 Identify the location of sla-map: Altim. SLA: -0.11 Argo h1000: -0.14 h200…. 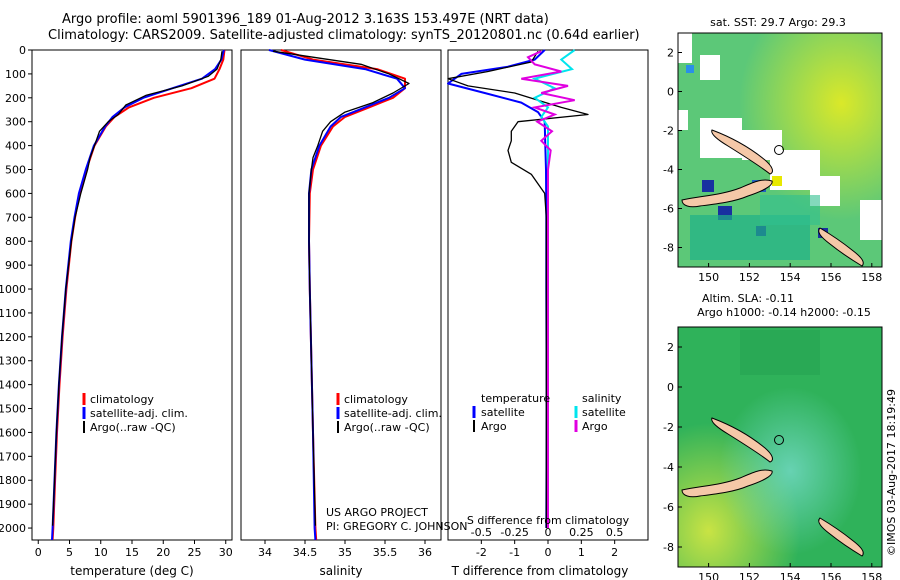
(773, 436).